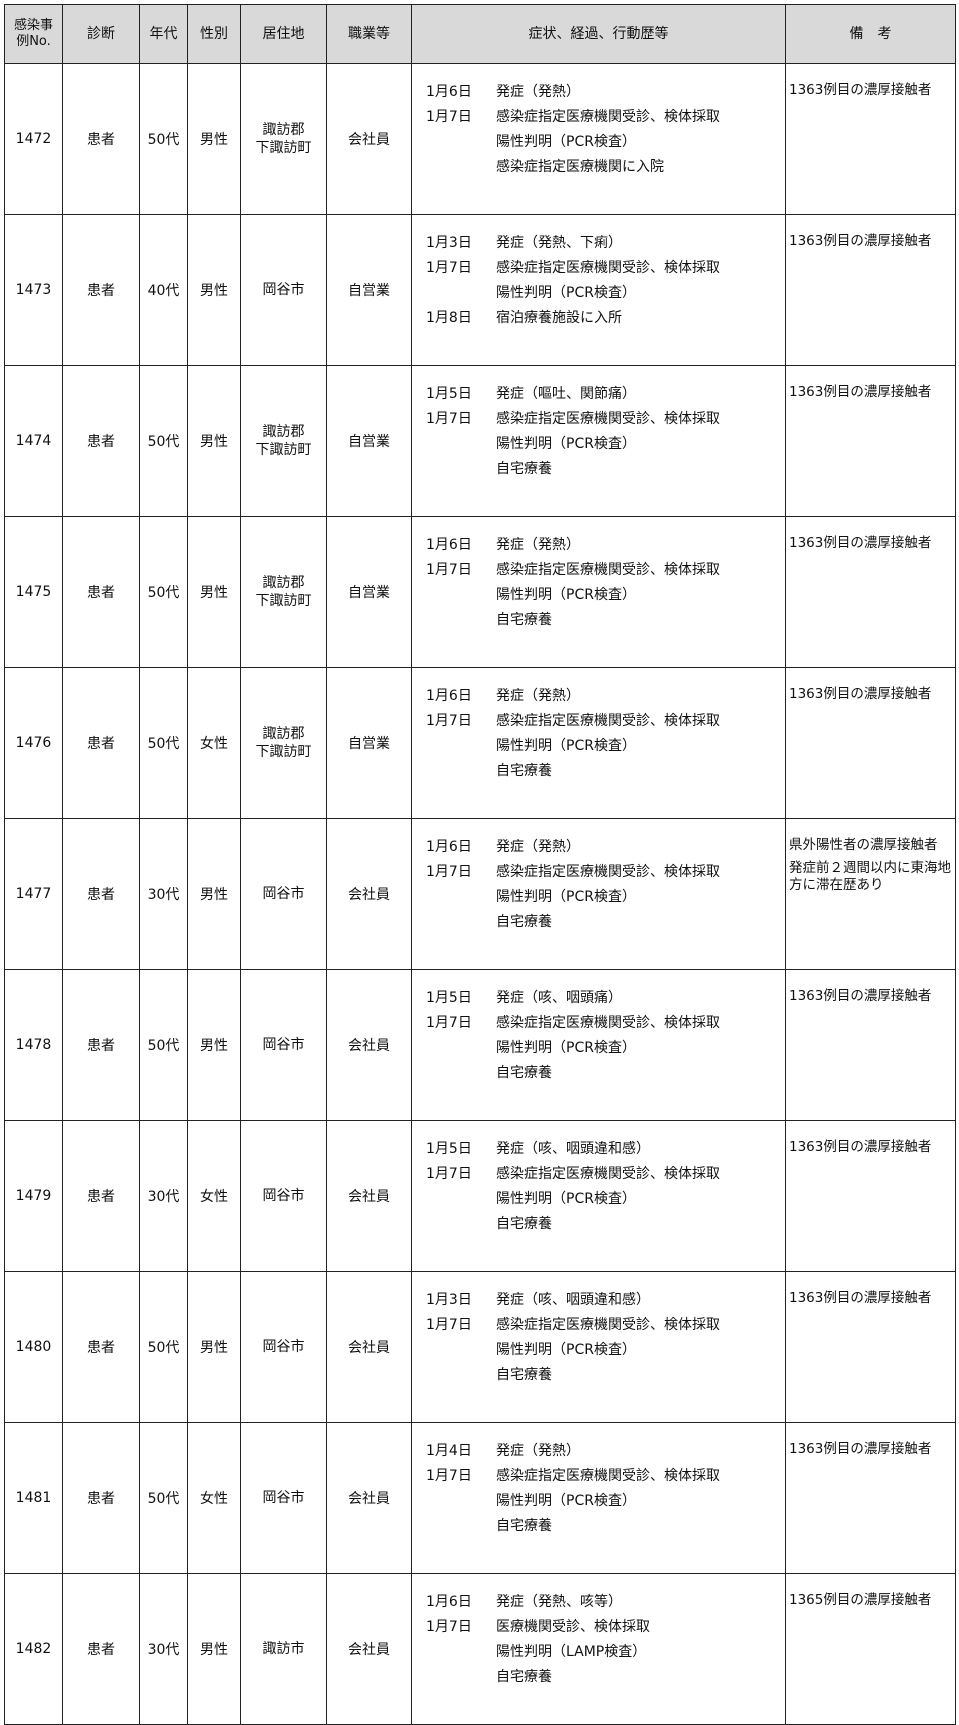 The width and height of the screenshot is (959, 1725). What do you see at coordinates (559, 243) in the screenshot?
I see `course-text: 発症（発熱、下痢）` at bounding box center [559, 243].